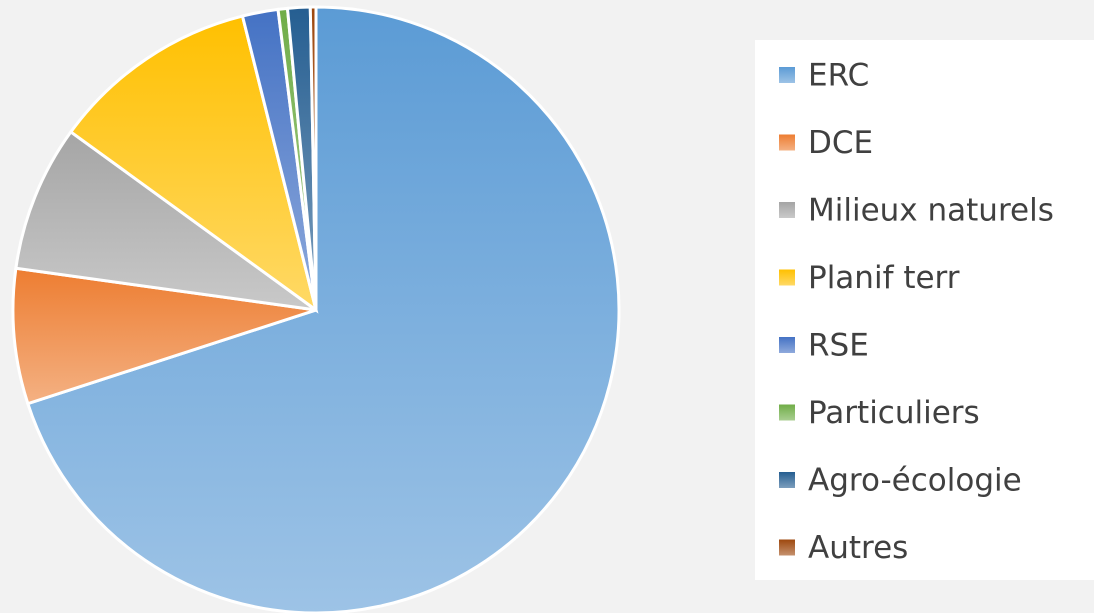  What do you see at coordinates (894, 413) in the screenshot?
I see `legend-label: Particuliers` at bounding box center [894, 413].